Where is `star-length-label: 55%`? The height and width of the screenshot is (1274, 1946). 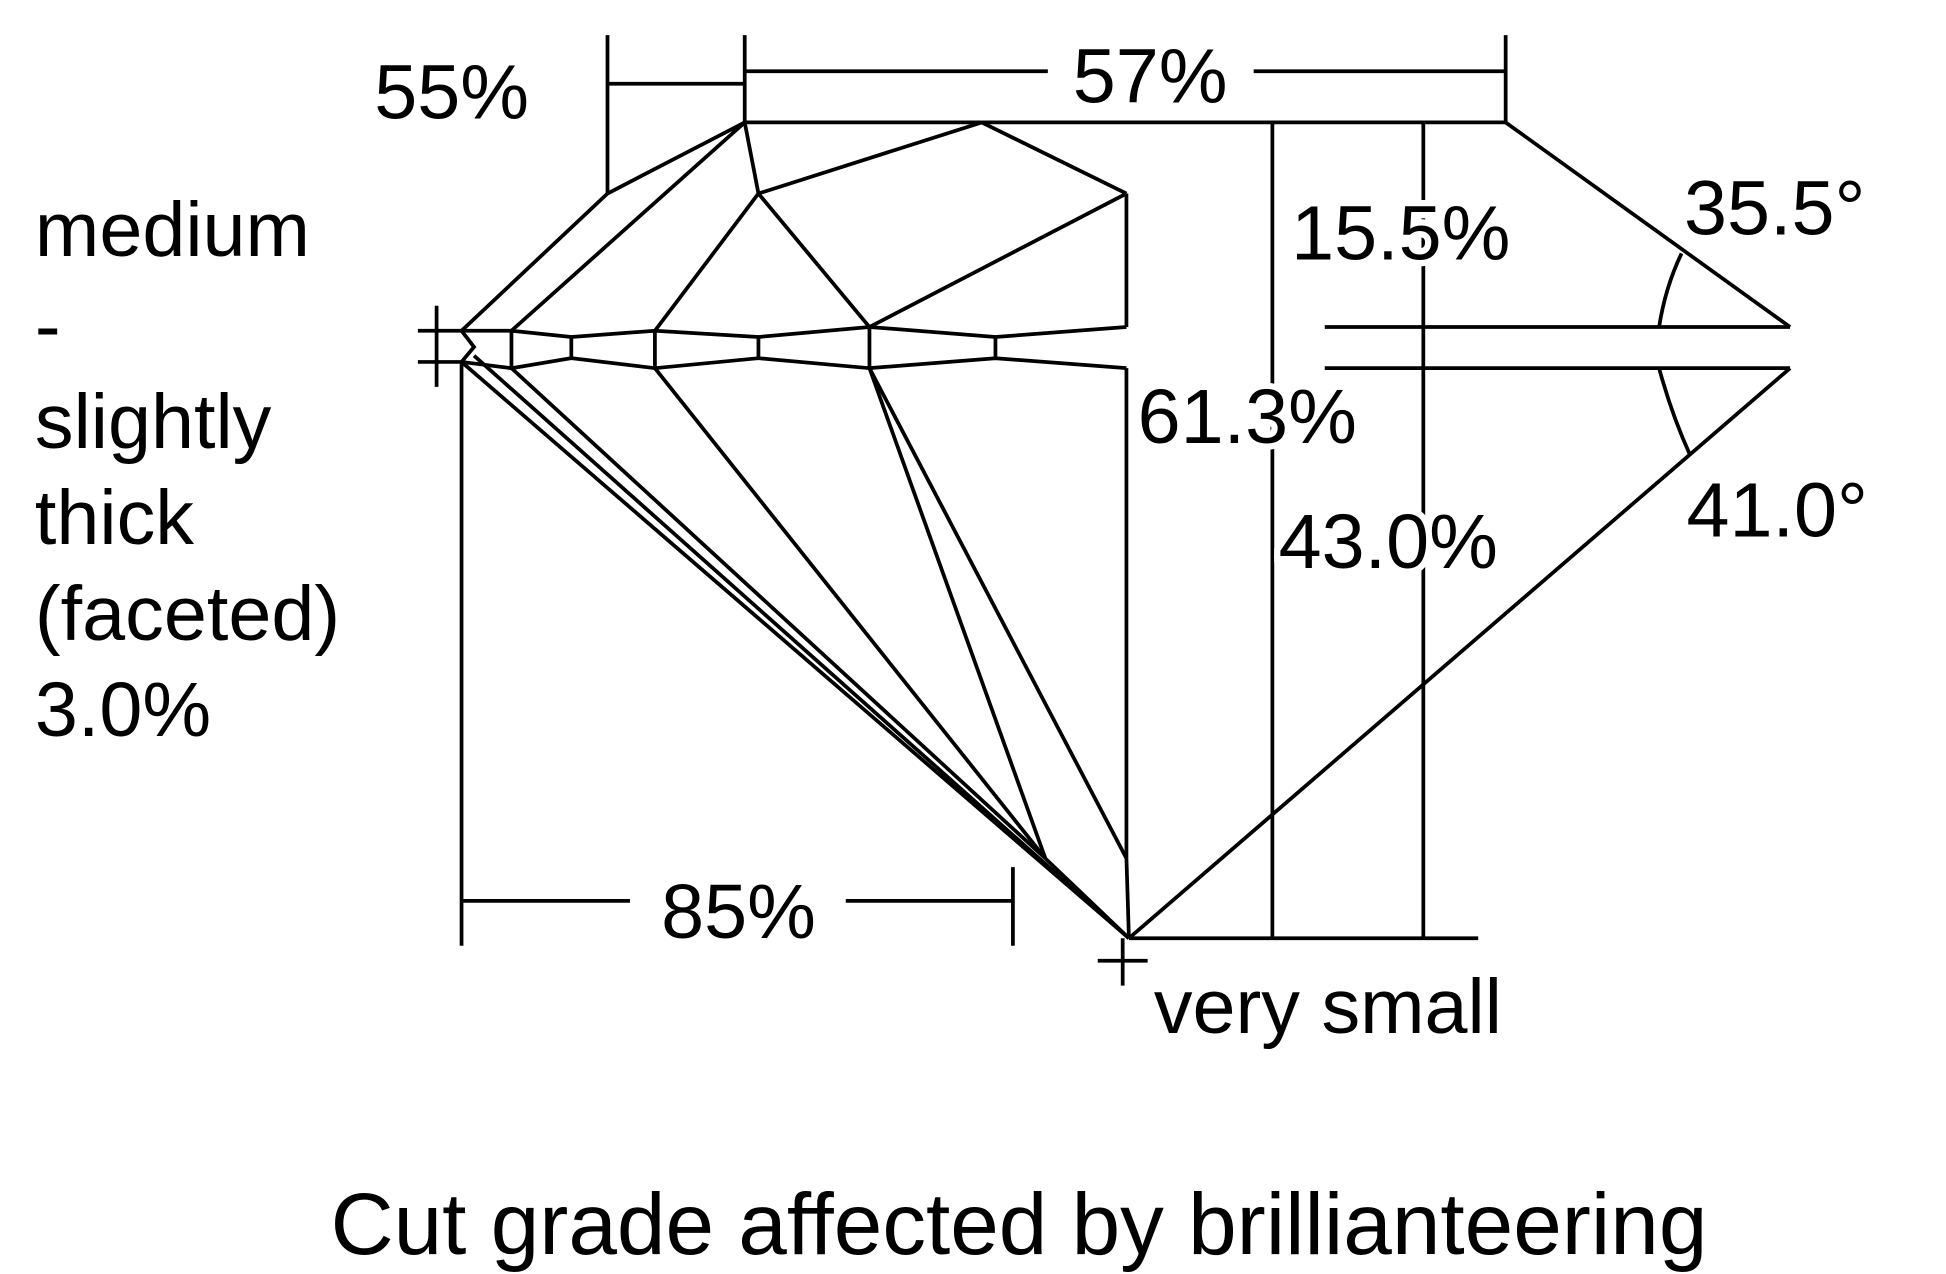 star-length-label: 55% is located at coordinates (451, 93).